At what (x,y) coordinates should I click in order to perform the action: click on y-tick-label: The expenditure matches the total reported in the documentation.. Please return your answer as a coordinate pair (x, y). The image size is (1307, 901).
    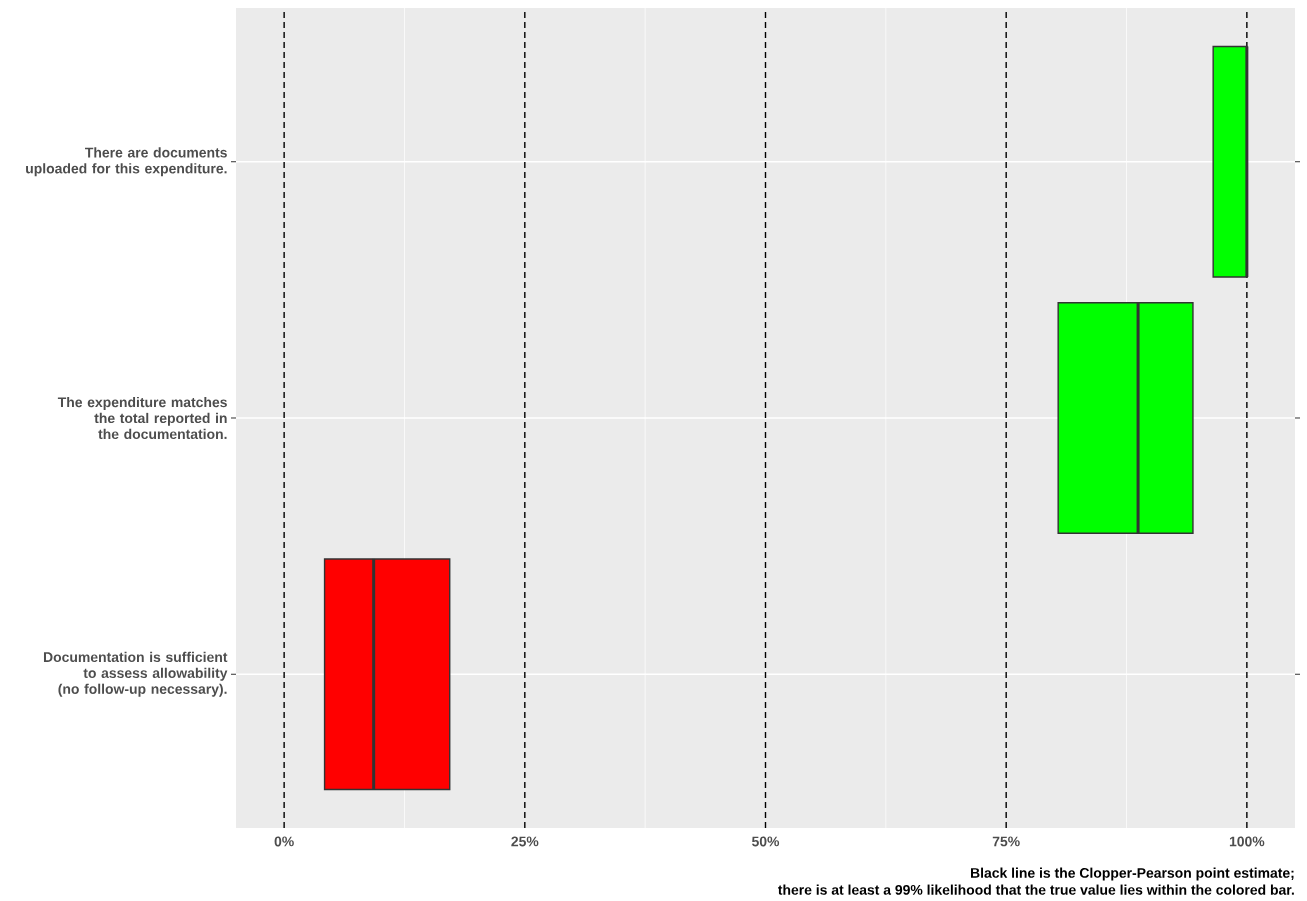
    Looking at the image, I should click on (142, 418).